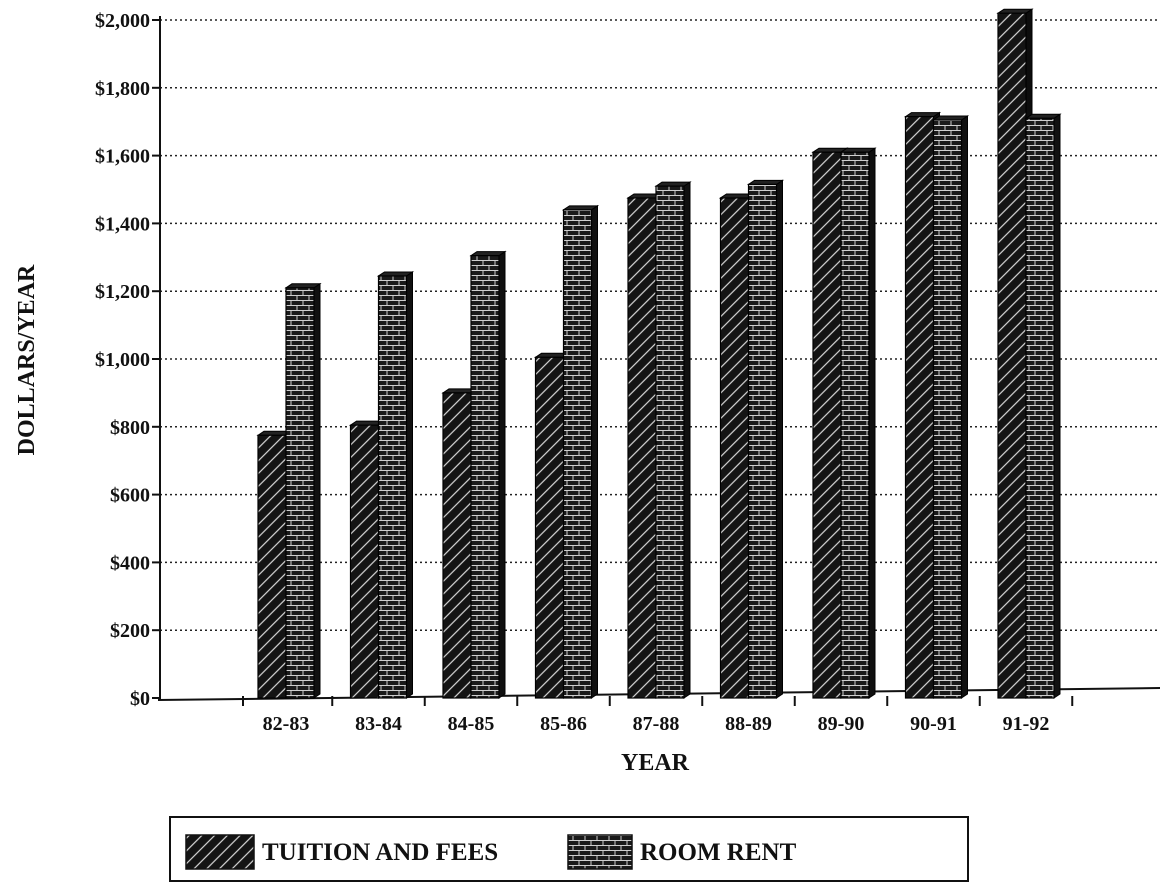  I want to click on y-tick-label: $1,600, so click(122, 157).